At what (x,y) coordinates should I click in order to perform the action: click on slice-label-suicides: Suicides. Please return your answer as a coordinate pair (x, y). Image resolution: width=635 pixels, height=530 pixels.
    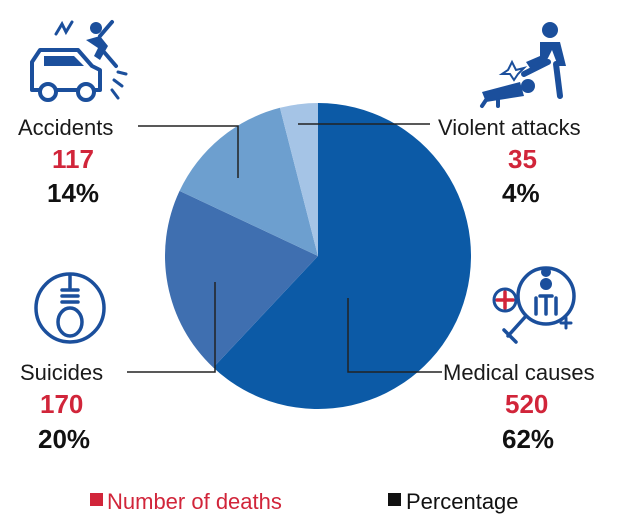
    Looking at the image, I should click on (61, 372).